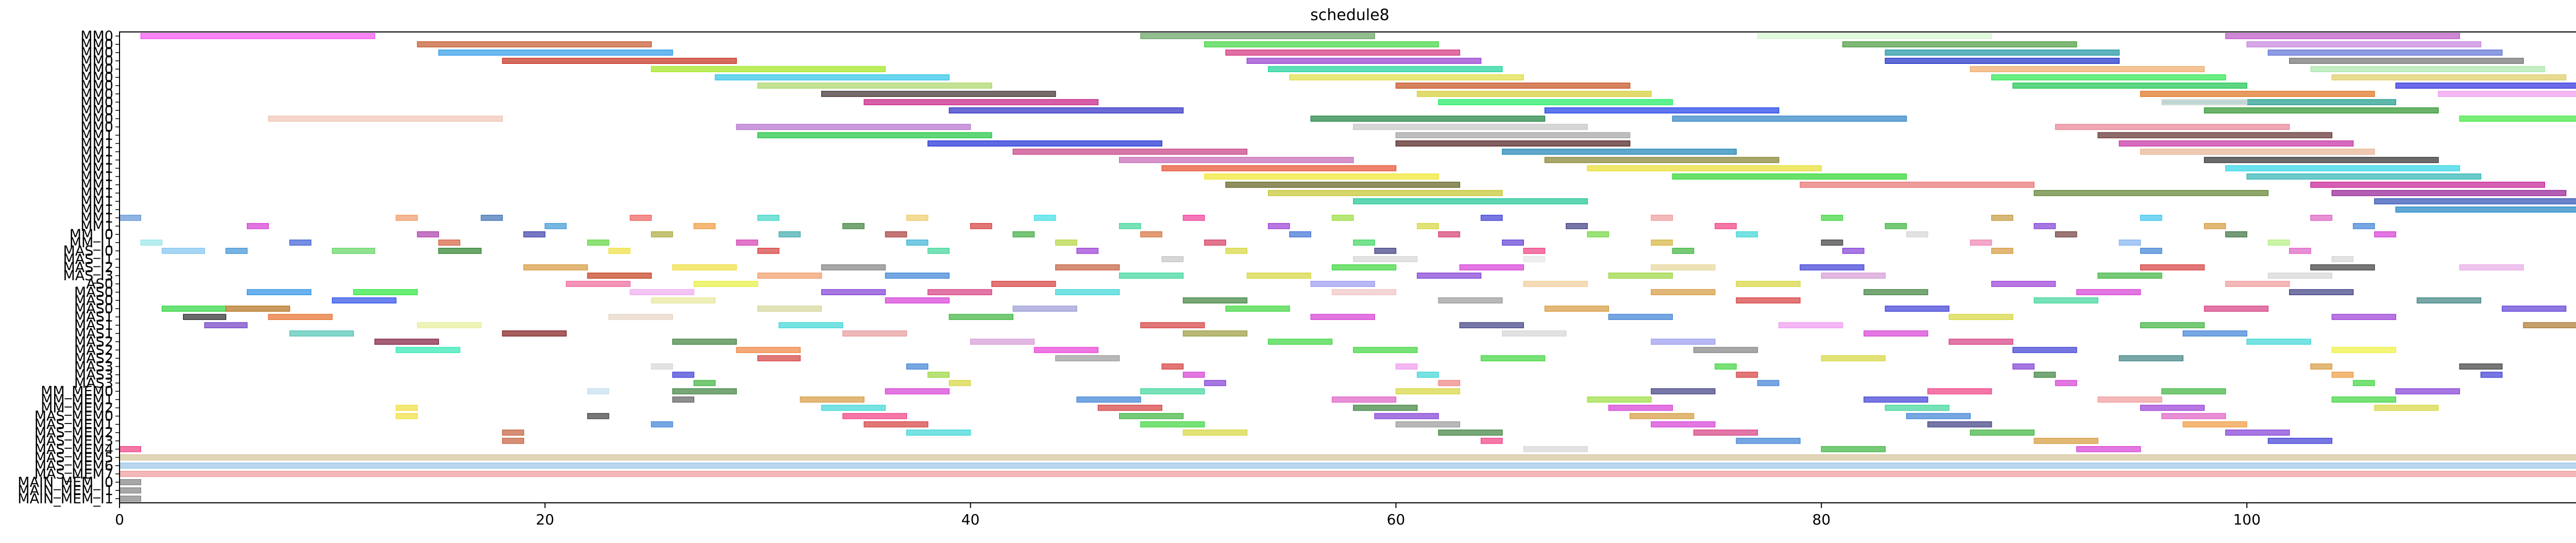 The height and width of the screenshot is (543, 2576). What do you see at coordinates (74, 433) in the screenshot?
I see `row-label-48: MAS_MEM2` at bounding box center [74, 433].